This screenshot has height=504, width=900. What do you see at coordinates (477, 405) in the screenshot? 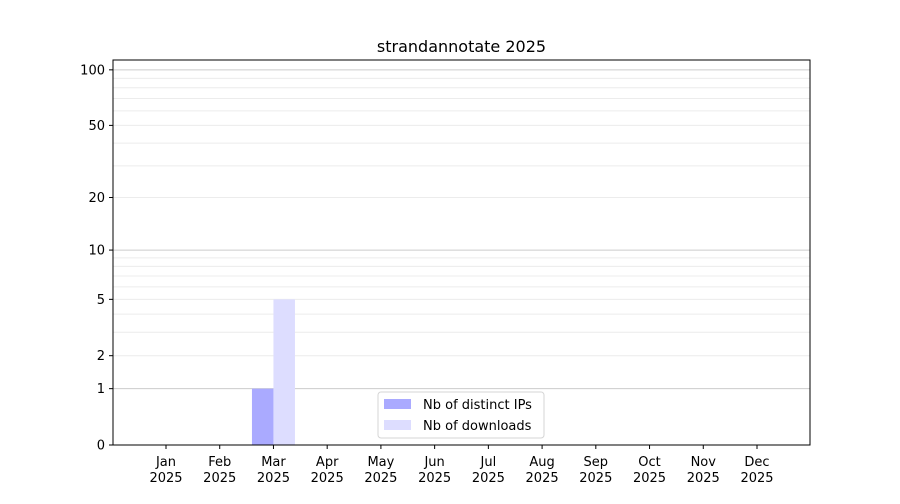
I see `legend-label: Nb of distinct IPs` at bounding box center [477, 405].